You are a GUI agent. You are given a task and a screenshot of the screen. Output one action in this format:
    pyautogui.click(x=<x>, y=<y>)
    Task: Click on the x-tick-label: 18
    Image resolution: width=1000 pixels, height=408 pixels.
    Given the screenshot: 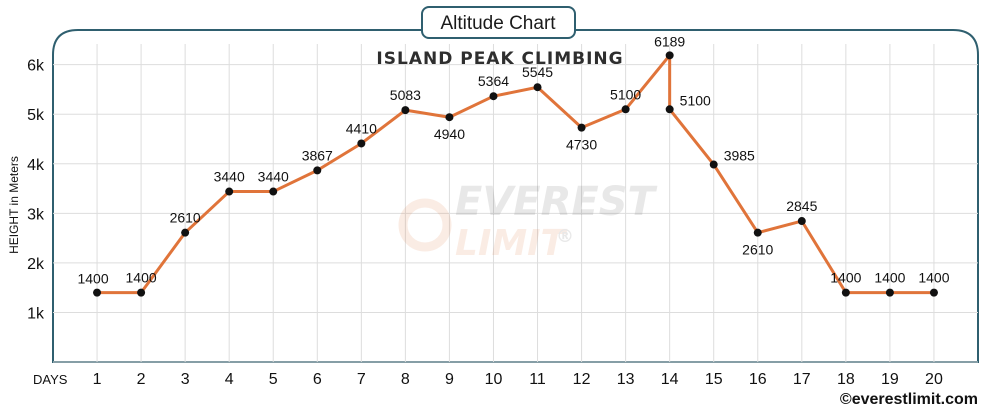 What is the action you would take?
    pyautogui.click(x=846, y=379)
    